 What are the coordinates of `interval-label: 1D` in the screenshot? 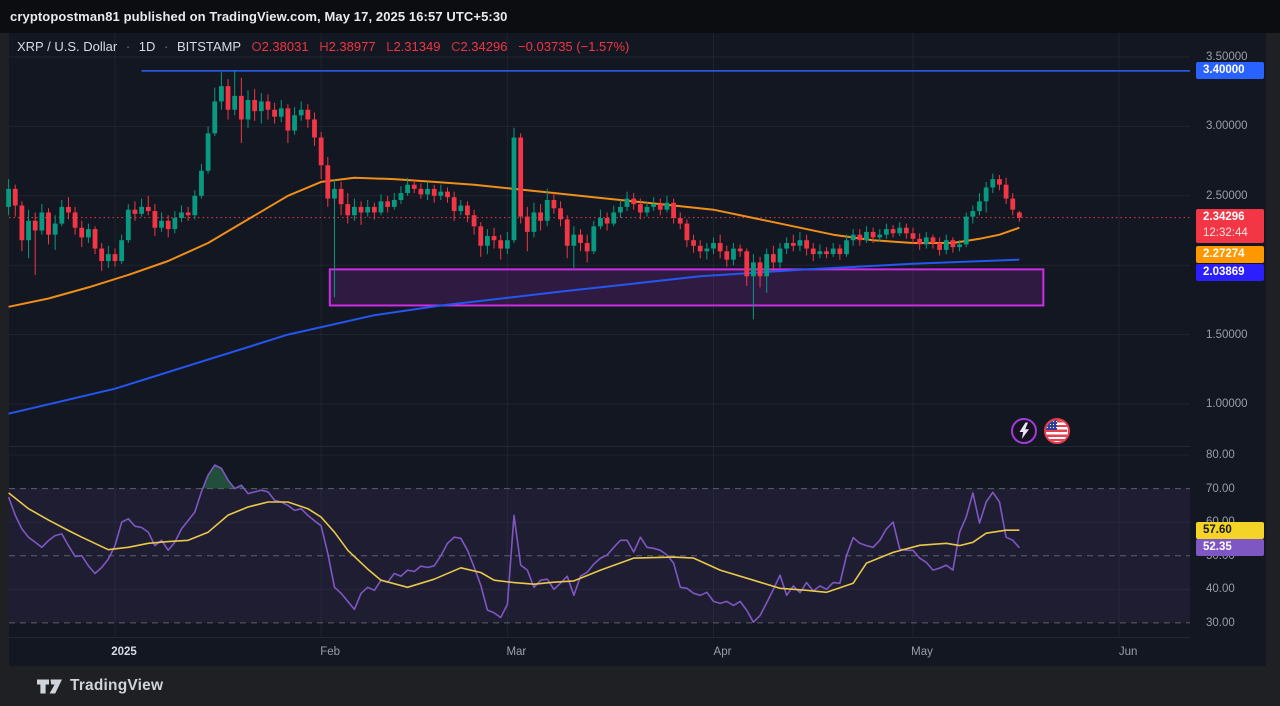 It's located at (147, 46).